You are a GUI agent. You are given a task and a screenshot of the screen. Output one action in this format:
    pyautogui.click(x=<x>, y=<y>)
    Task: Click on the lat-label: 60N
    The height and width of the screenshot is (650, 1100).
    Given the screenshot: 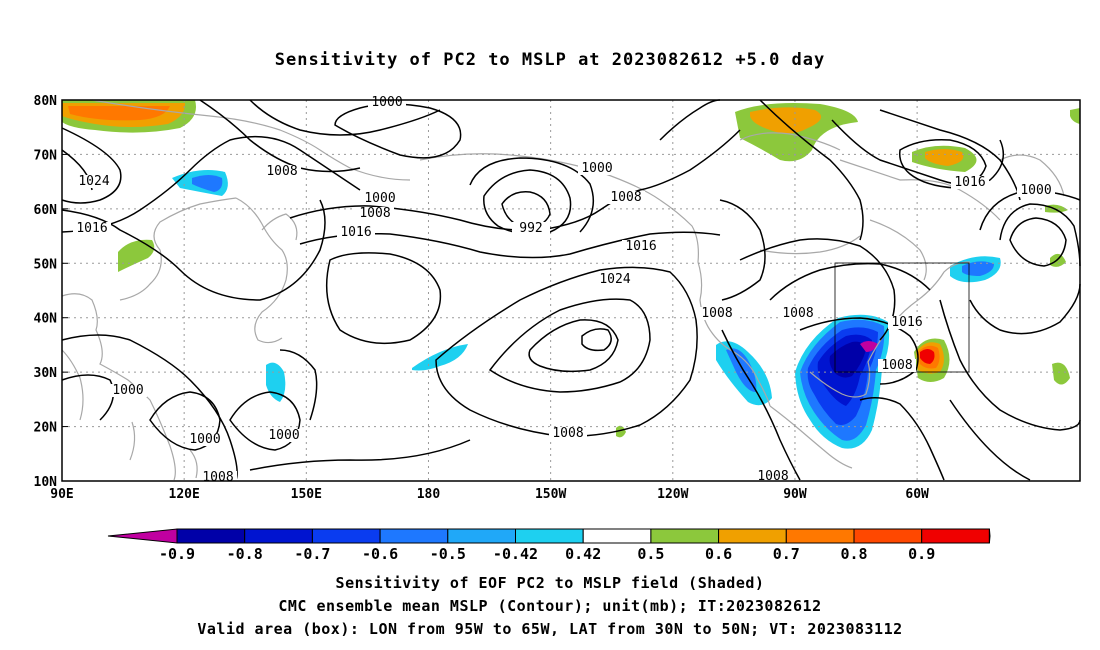 What is the action you would take?
    pyautogui.click(x=46, y=210)
    